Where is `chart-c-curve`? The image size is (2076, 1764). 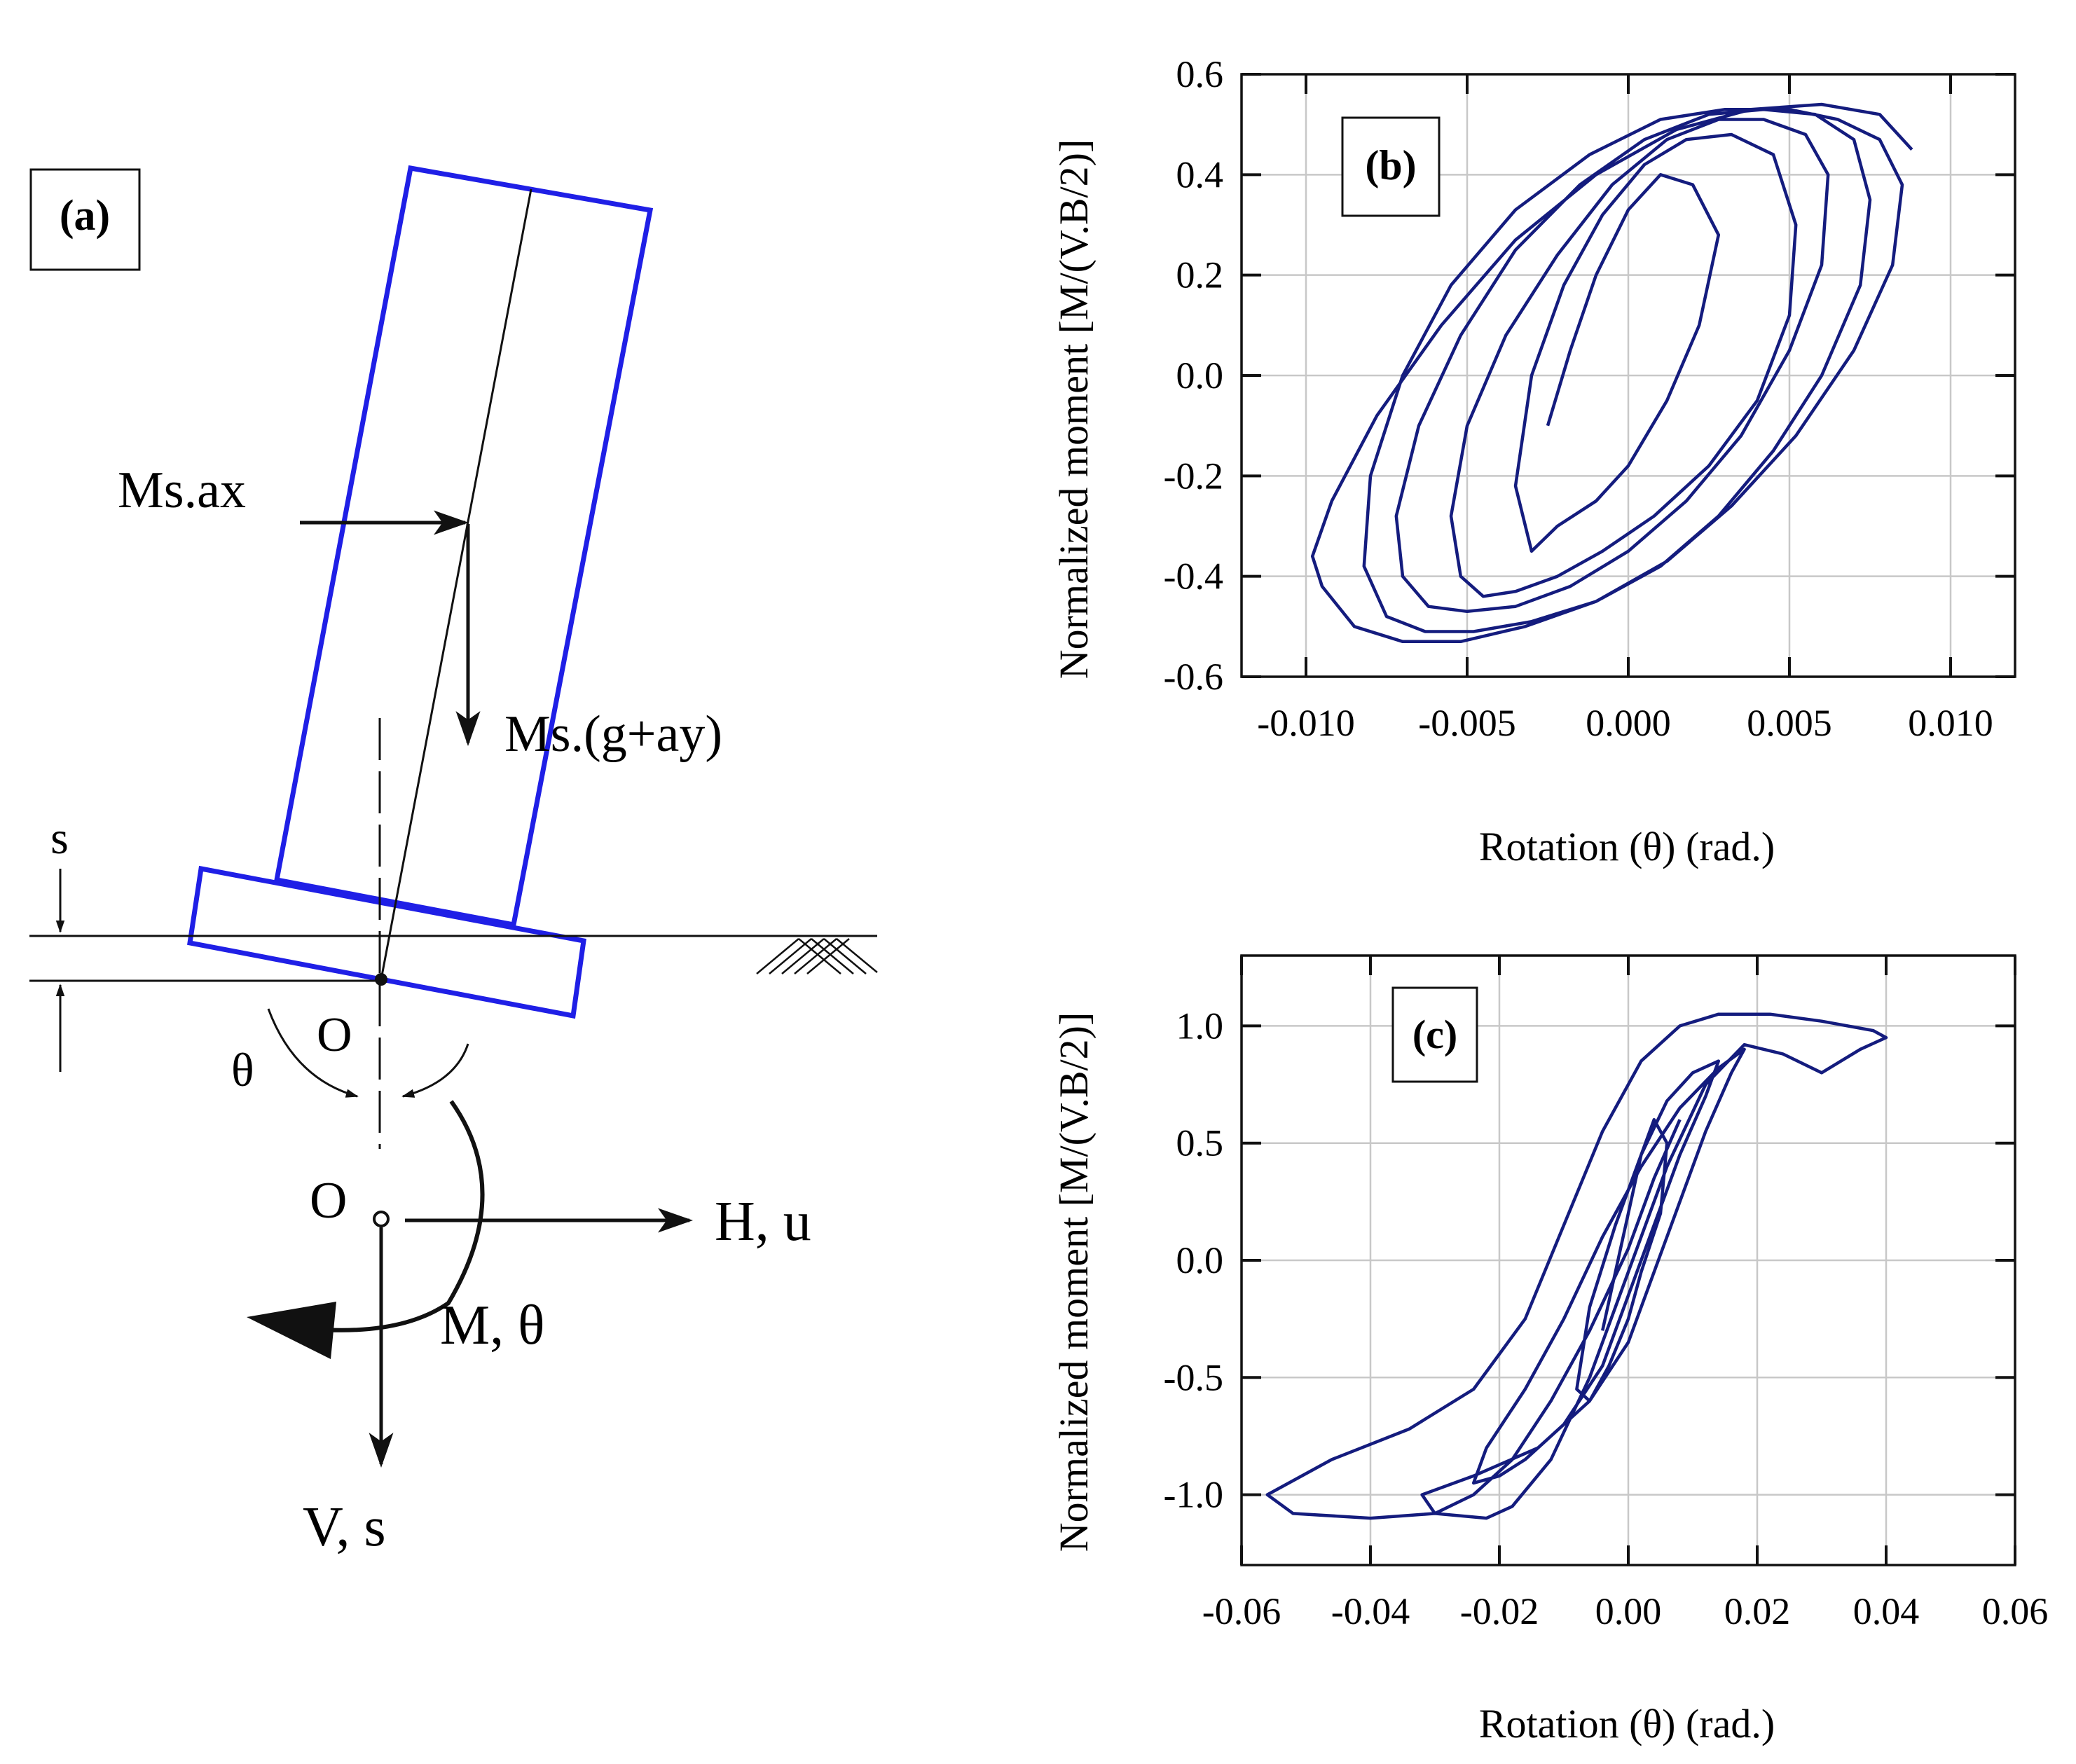 chart-c-curve is located at coordinates (1576, 1266).